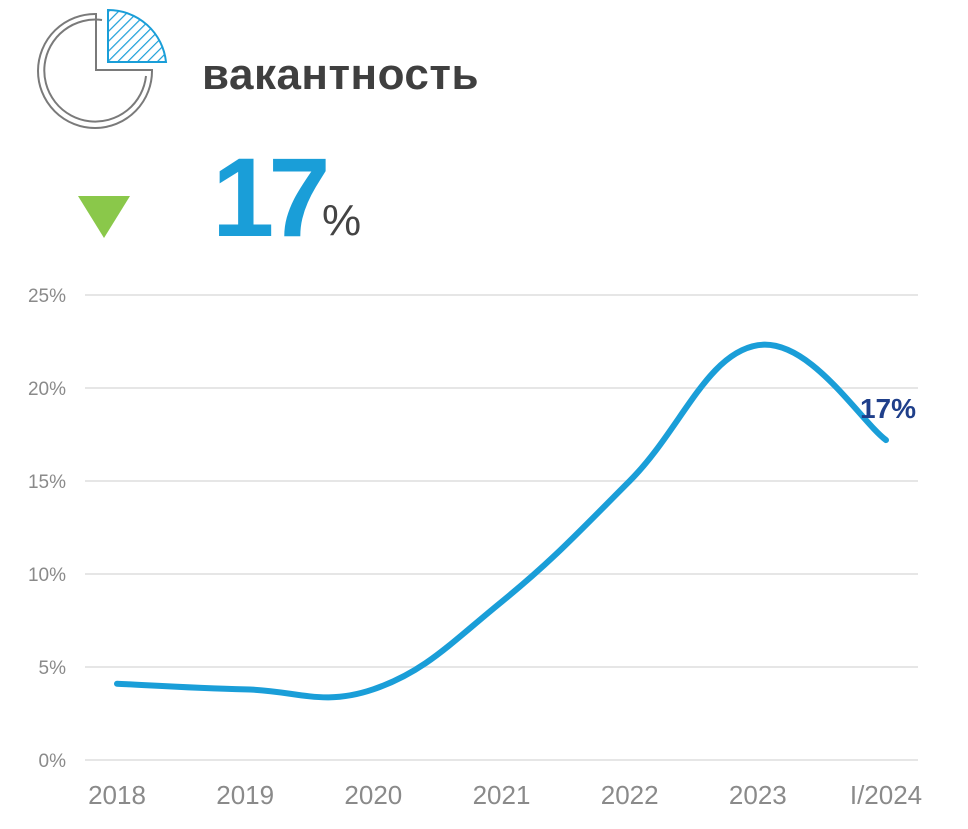 The height and width of the screenshot is (829, 968). What do you see at coordinates (47, 529) in the screenshot?
I see `y-axis-labels: 0% 5% 10% 15% 20% 25%` at bounding box center [47, 529].